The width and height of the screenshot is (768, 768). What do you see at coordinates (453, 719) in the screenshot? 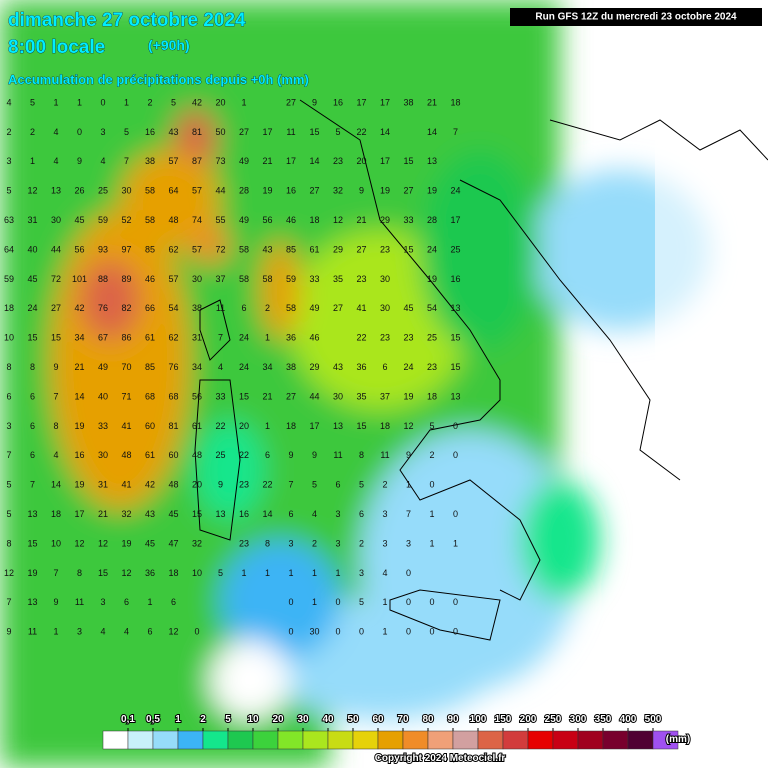
I see `legend-label: 90` at bounding box center [453, 719].